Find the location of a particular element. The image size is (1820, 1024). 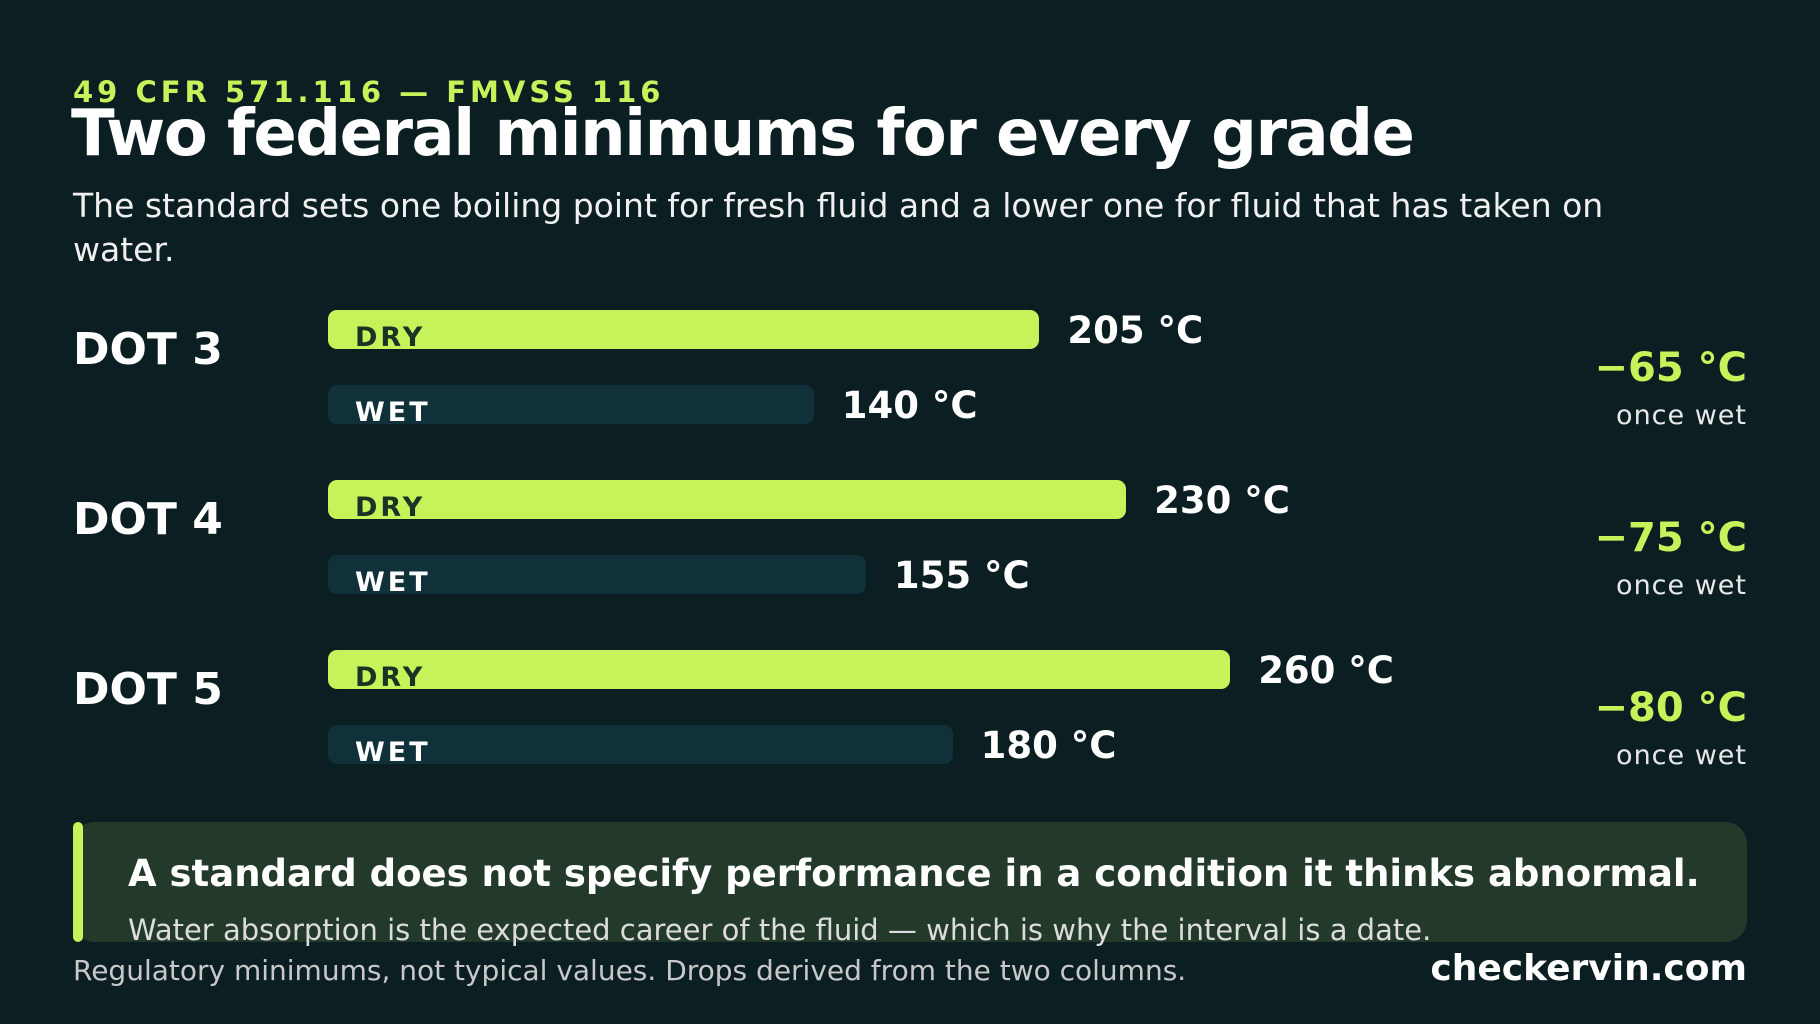

category-label: DOT 4 is located at coordinates (148, 519).